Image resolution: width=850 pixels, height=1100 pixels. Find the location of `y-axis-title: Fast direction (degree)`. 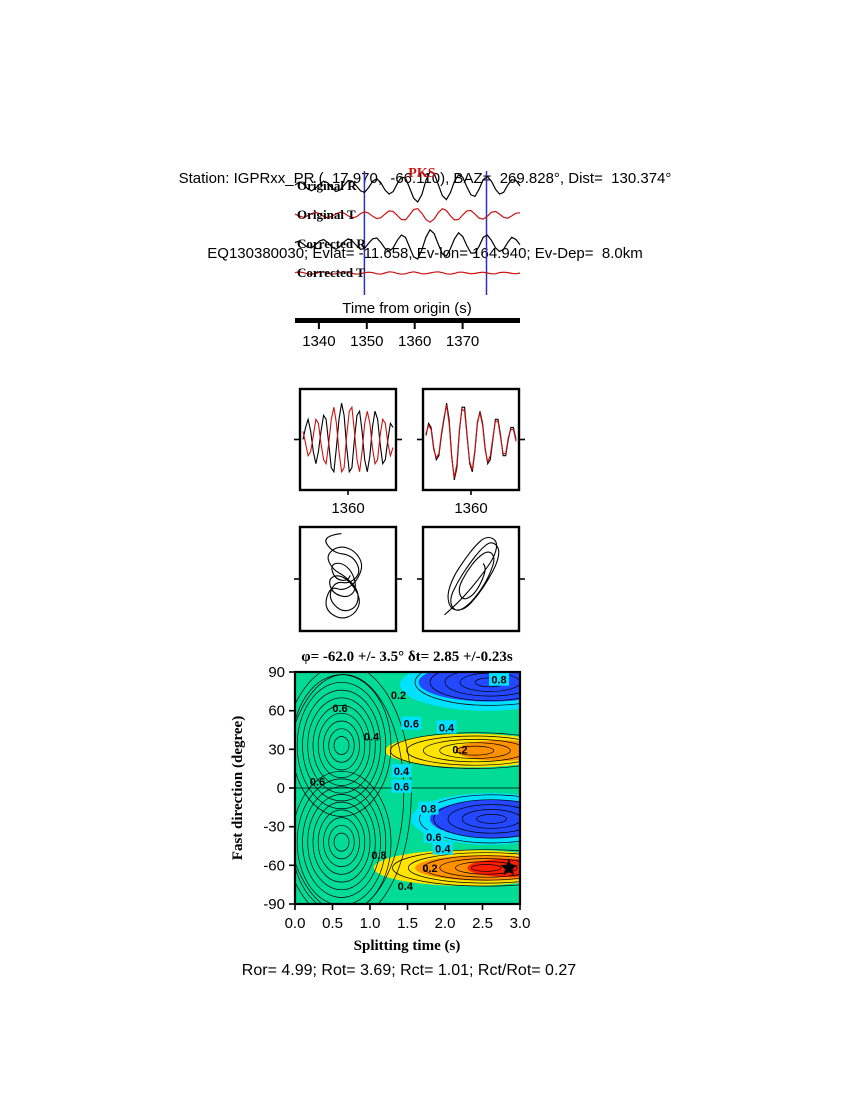

y-axis-title: Fast direction (degree) is located at coordinates (238, 788).